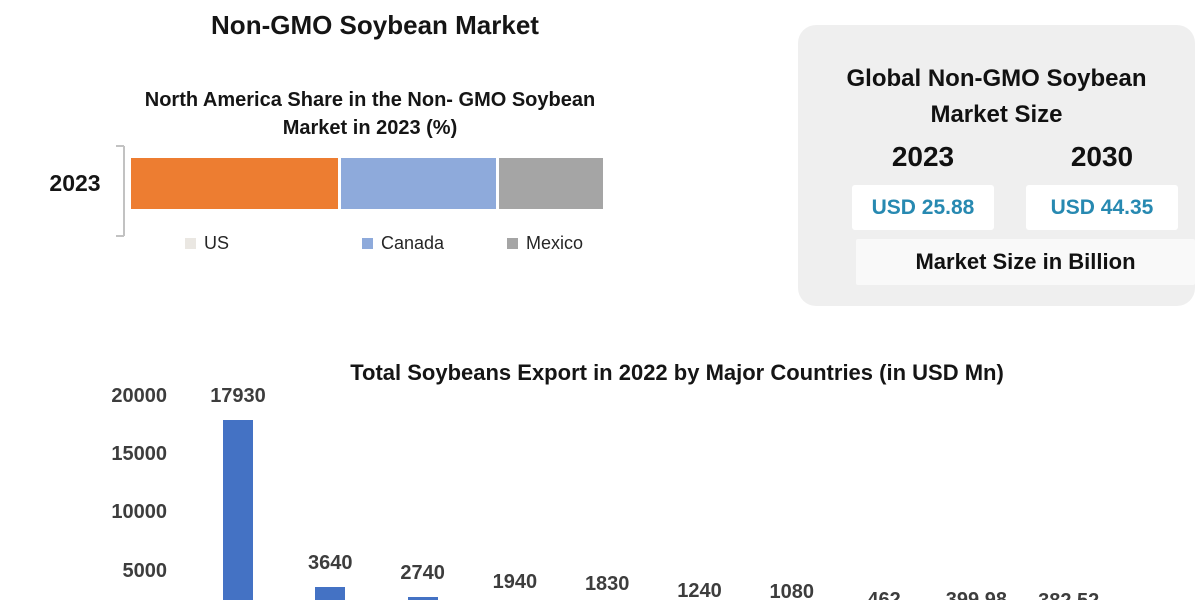  I want to click on market-size-2030-box: USD 44.35, so click(1102, 207).